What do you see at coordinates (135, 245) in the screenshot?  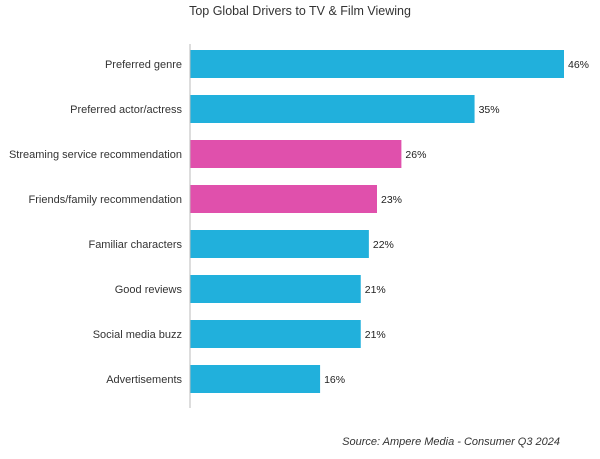 I see `category-label-4: Familiar characters` at bounding box center [135, 245].